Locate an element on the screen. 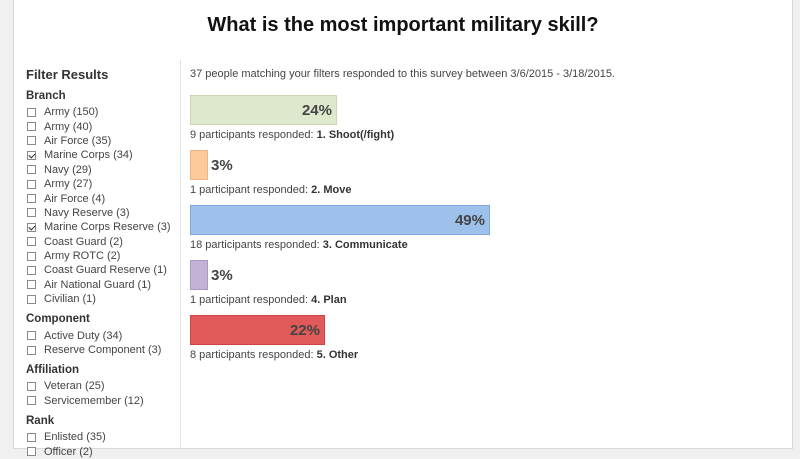  answer-percent: 49% is located at coordinates (469, 220).